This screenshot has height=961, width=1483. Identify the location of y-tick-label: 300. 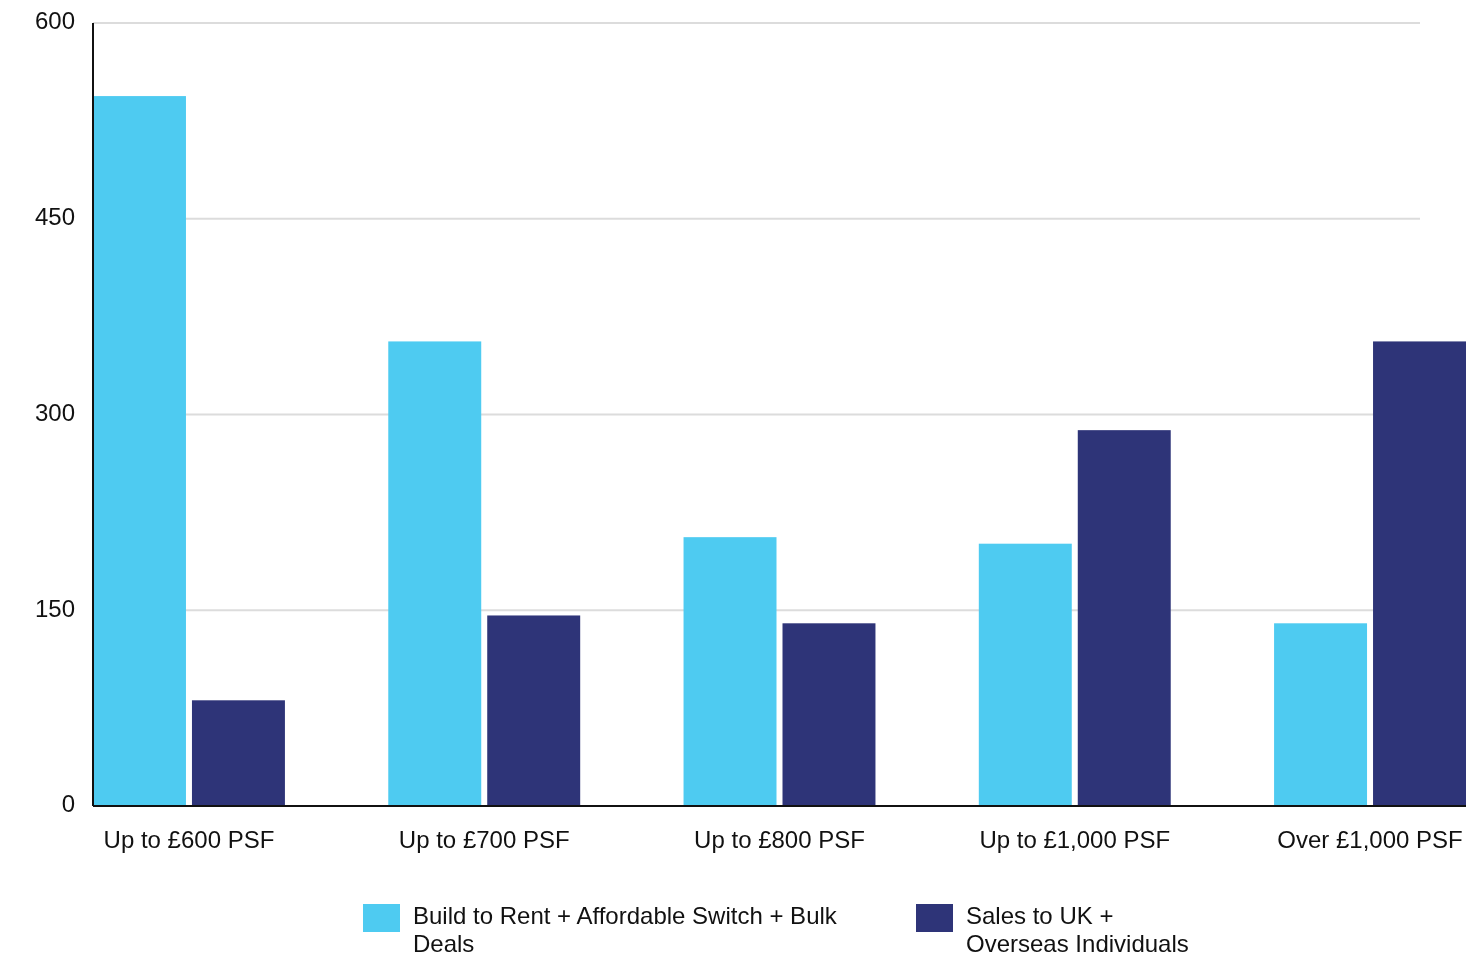
(54, 412).